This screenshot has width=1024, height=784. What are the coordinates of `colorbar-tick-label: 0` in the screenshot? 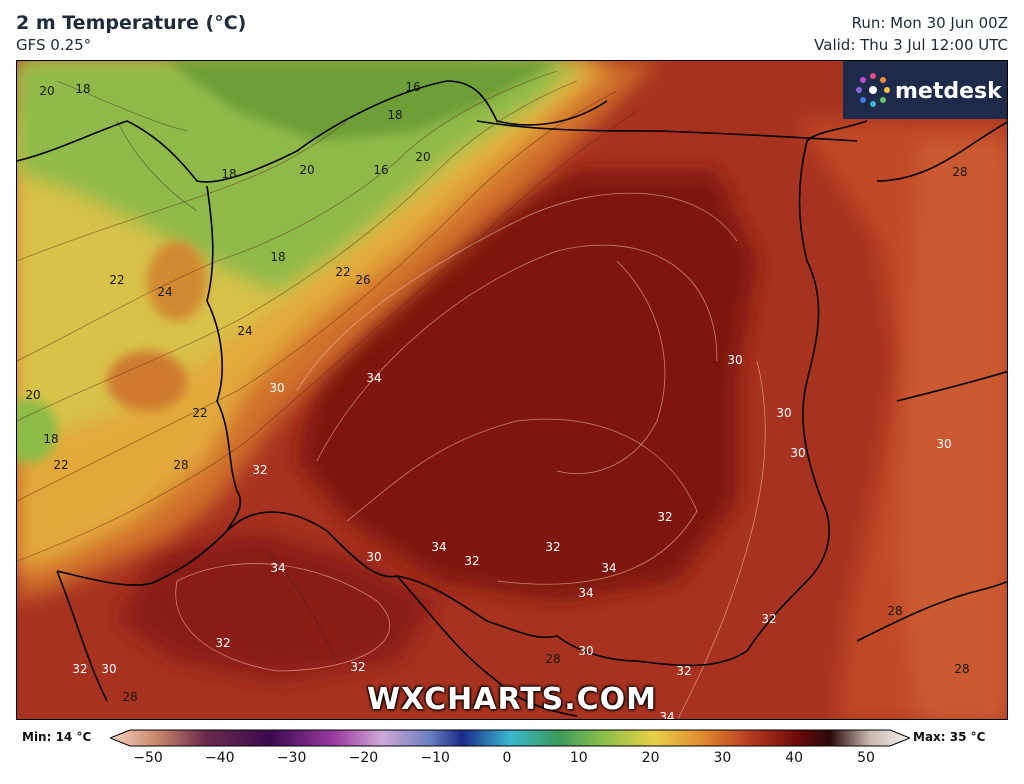 It's located at (507, 758).